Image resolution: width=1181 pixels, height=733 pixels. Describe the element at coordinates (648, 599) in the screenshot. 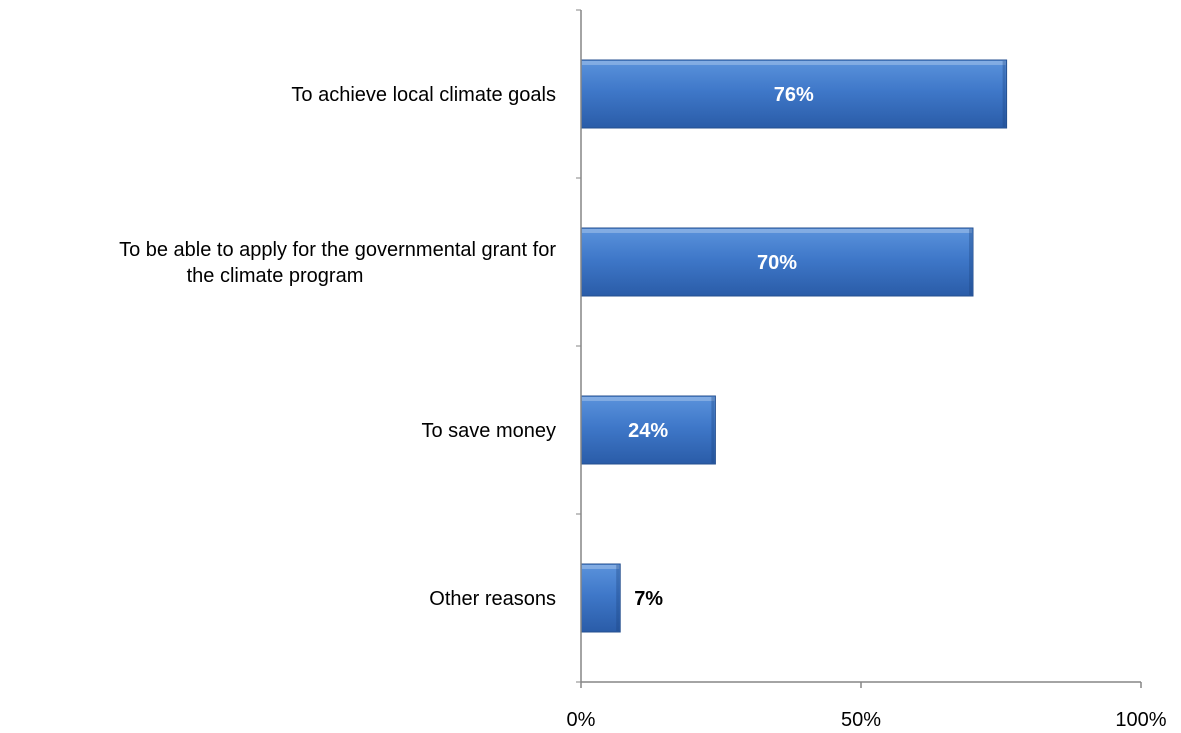

I see `data-label: 7%` at that location.